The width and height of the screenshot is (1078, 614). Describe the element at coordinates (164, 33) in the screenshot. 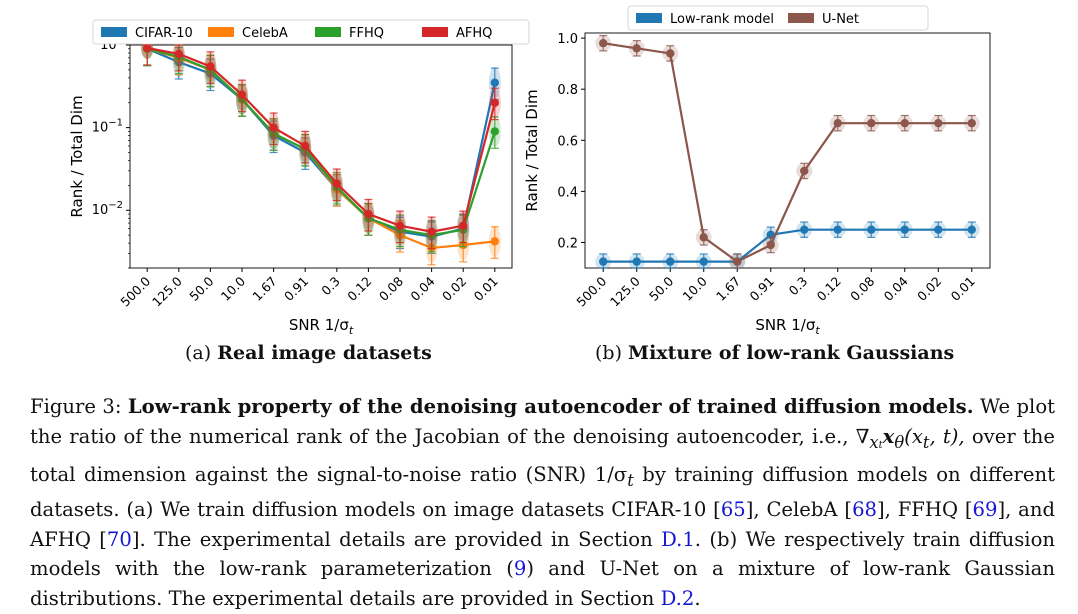

I see `legend-label-cifar-10: CIFAR-10` at that location.